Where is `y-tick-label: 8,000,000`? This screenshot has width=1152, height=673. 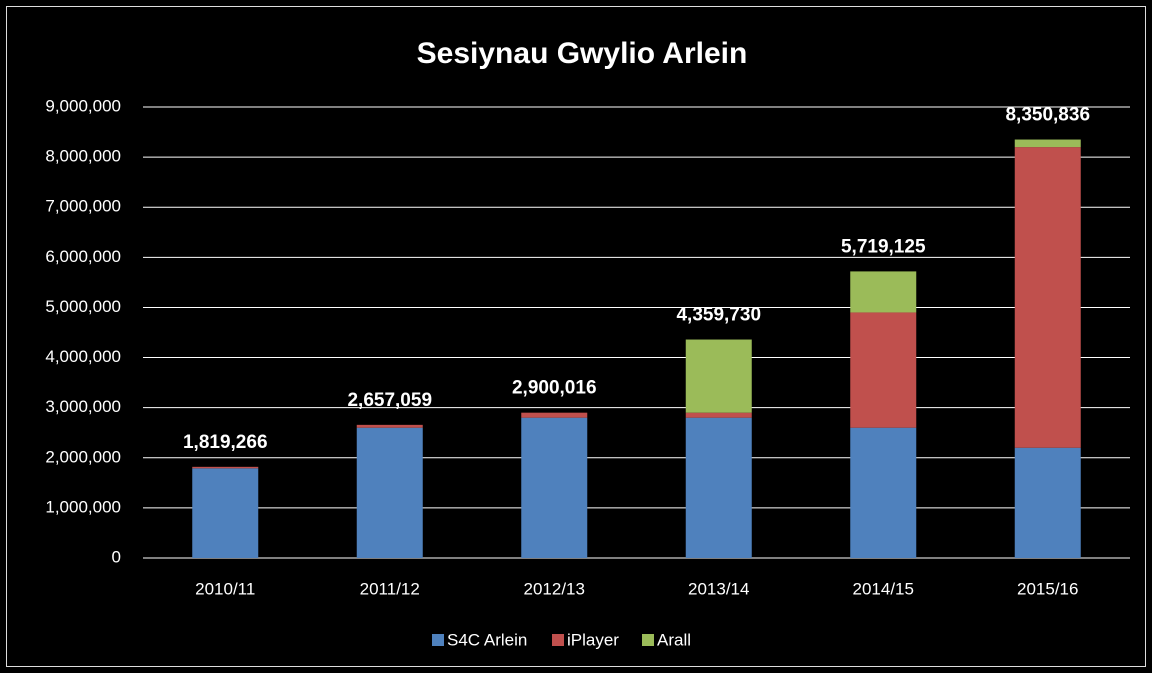
y-tick-label: 8,000,000 is located at coordinates (83, 156).